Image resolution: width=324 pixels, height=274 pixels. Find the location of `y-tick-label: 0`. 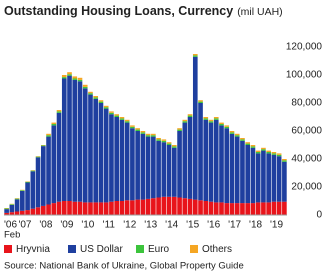

y-tick-label: 0 is located at coordinates (319, 215).